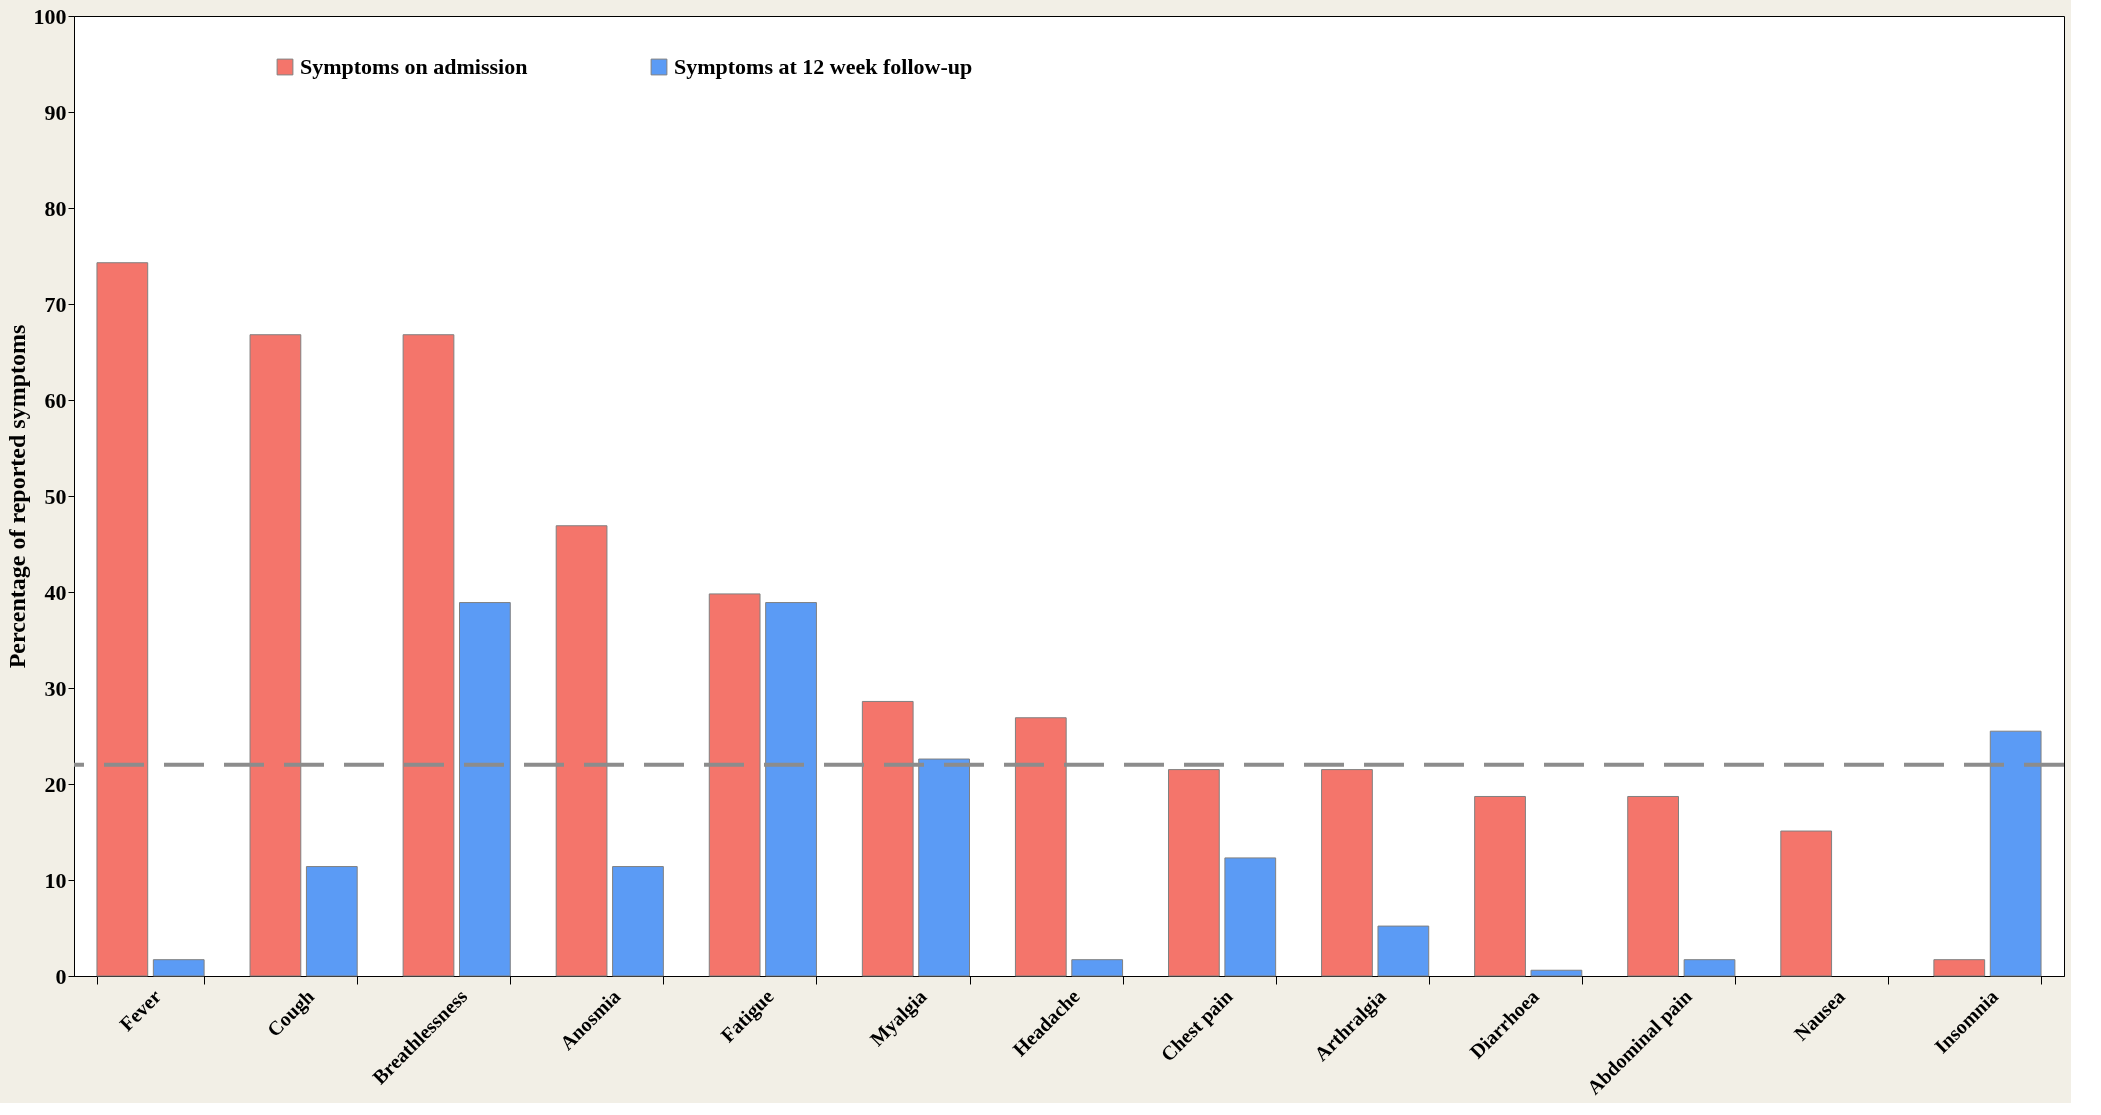  I want to click on y-tick-label: 100, so click(50, 16).